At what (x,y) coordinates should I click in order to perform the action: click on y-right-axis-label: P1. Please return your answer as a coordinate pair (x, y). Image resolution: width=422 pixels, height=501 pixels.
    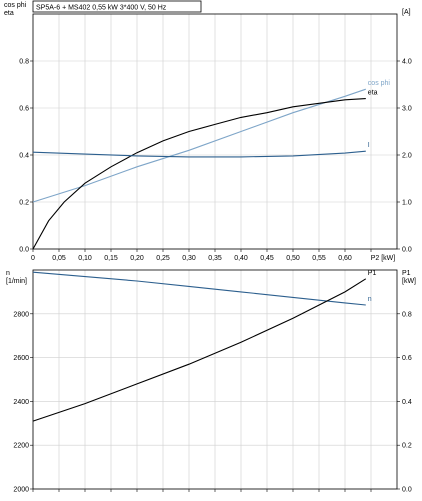
    Looking at the image, I should click on (406, 273).